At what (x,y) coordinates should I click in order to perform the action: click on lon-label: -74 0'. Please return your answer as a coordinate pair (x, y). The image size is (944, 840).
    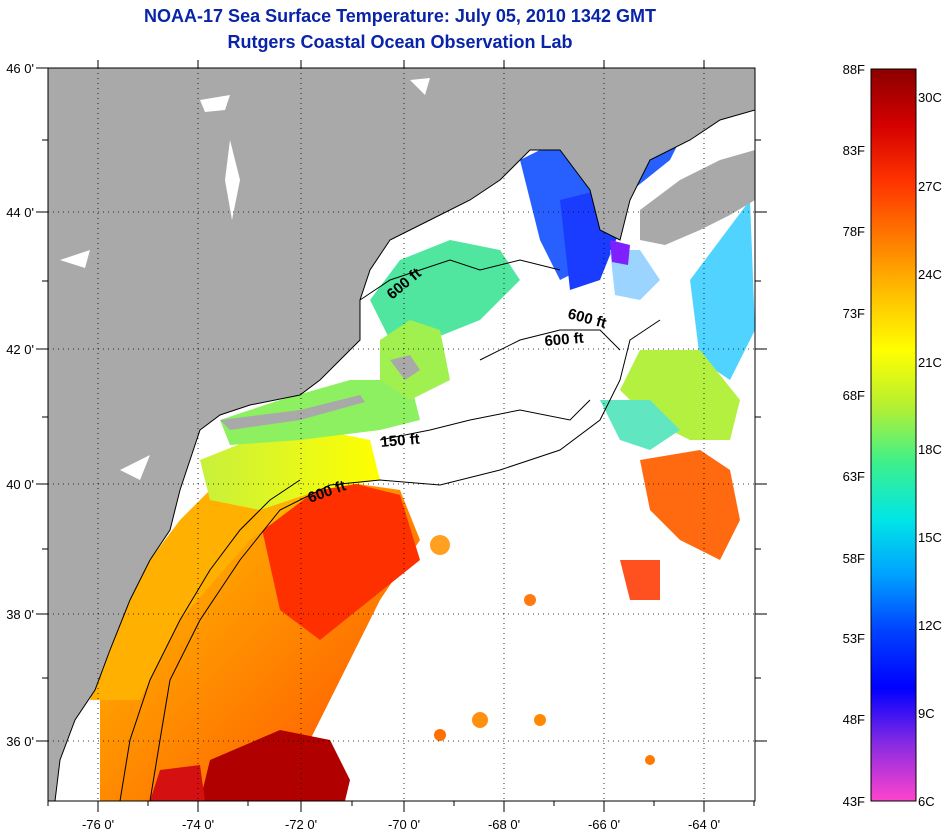
    Looking at the image, I should click on (198, 824).